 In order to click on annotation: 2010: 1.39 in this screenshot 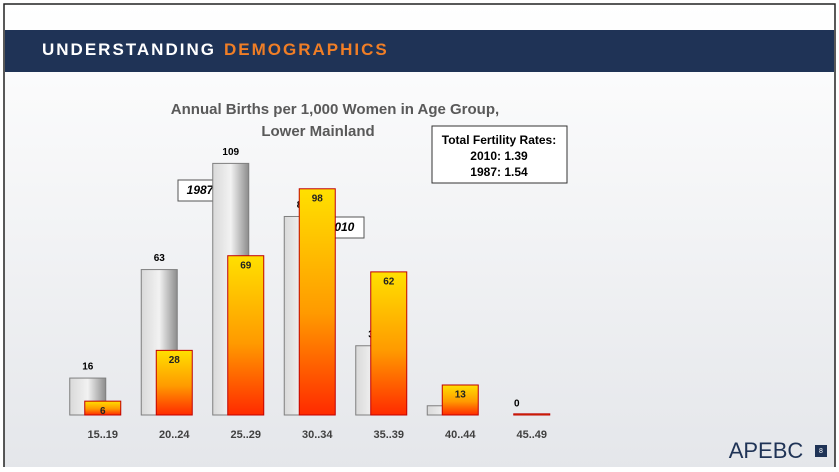, I will do `click(499, 156)`.